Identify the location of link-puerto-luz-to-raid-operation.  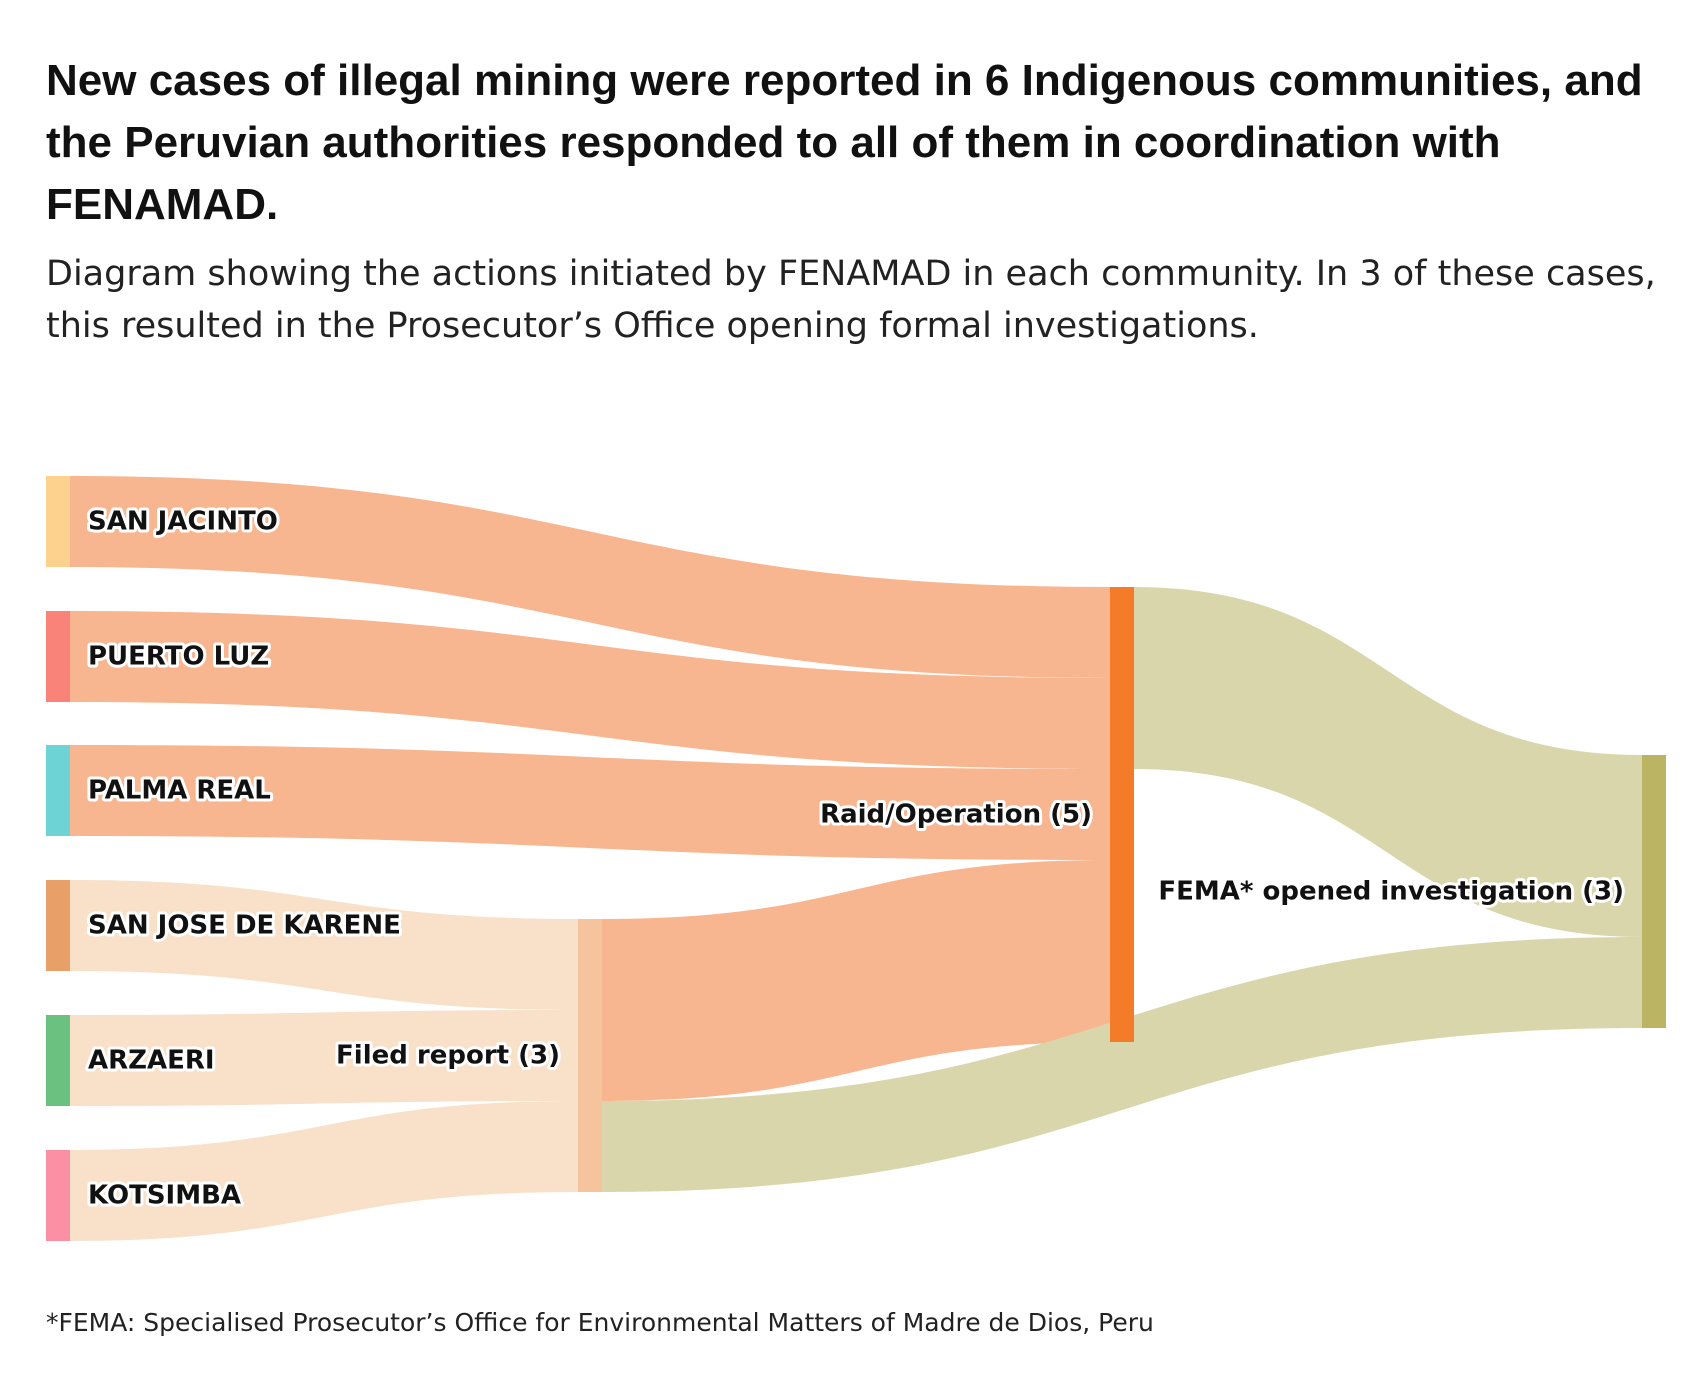
(590, 690).